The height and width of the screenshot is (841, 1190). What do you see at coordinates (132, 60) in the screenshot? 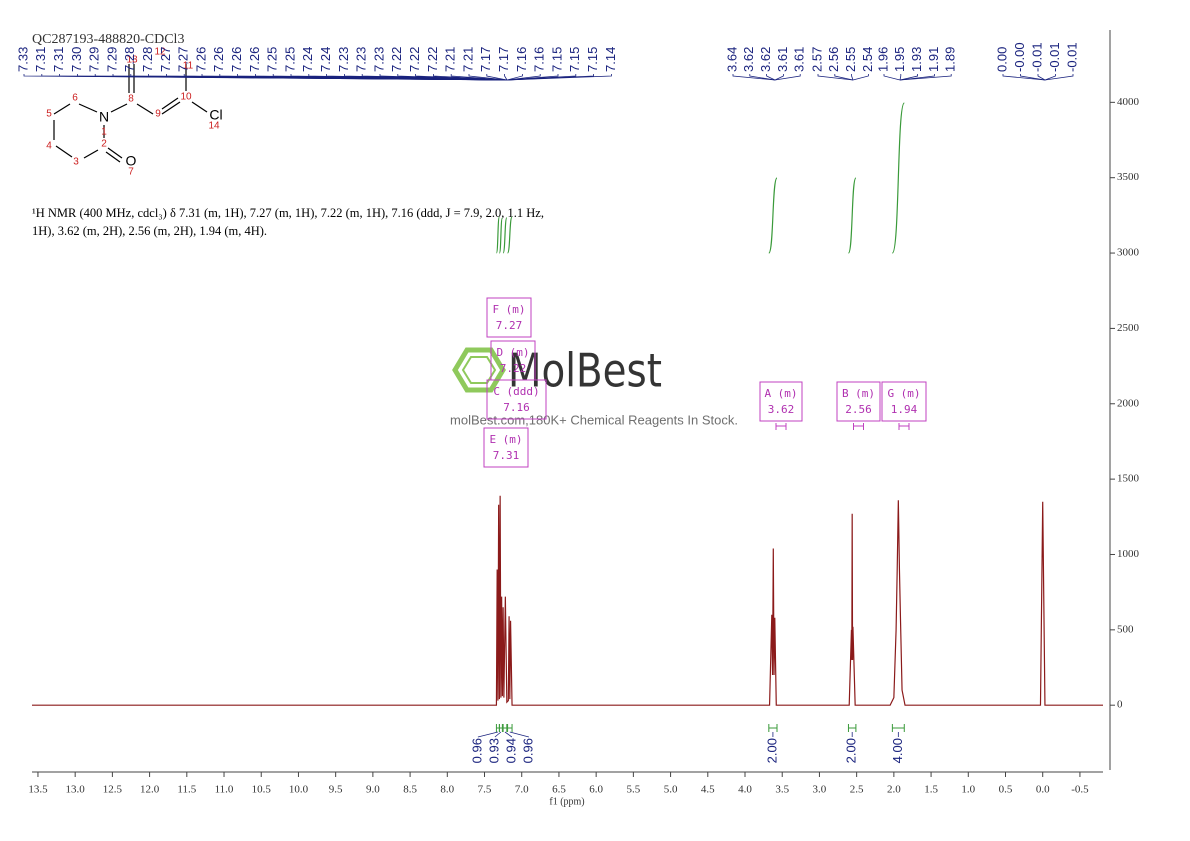
I see `atom-number: 13` at bounding box center [132, 60].